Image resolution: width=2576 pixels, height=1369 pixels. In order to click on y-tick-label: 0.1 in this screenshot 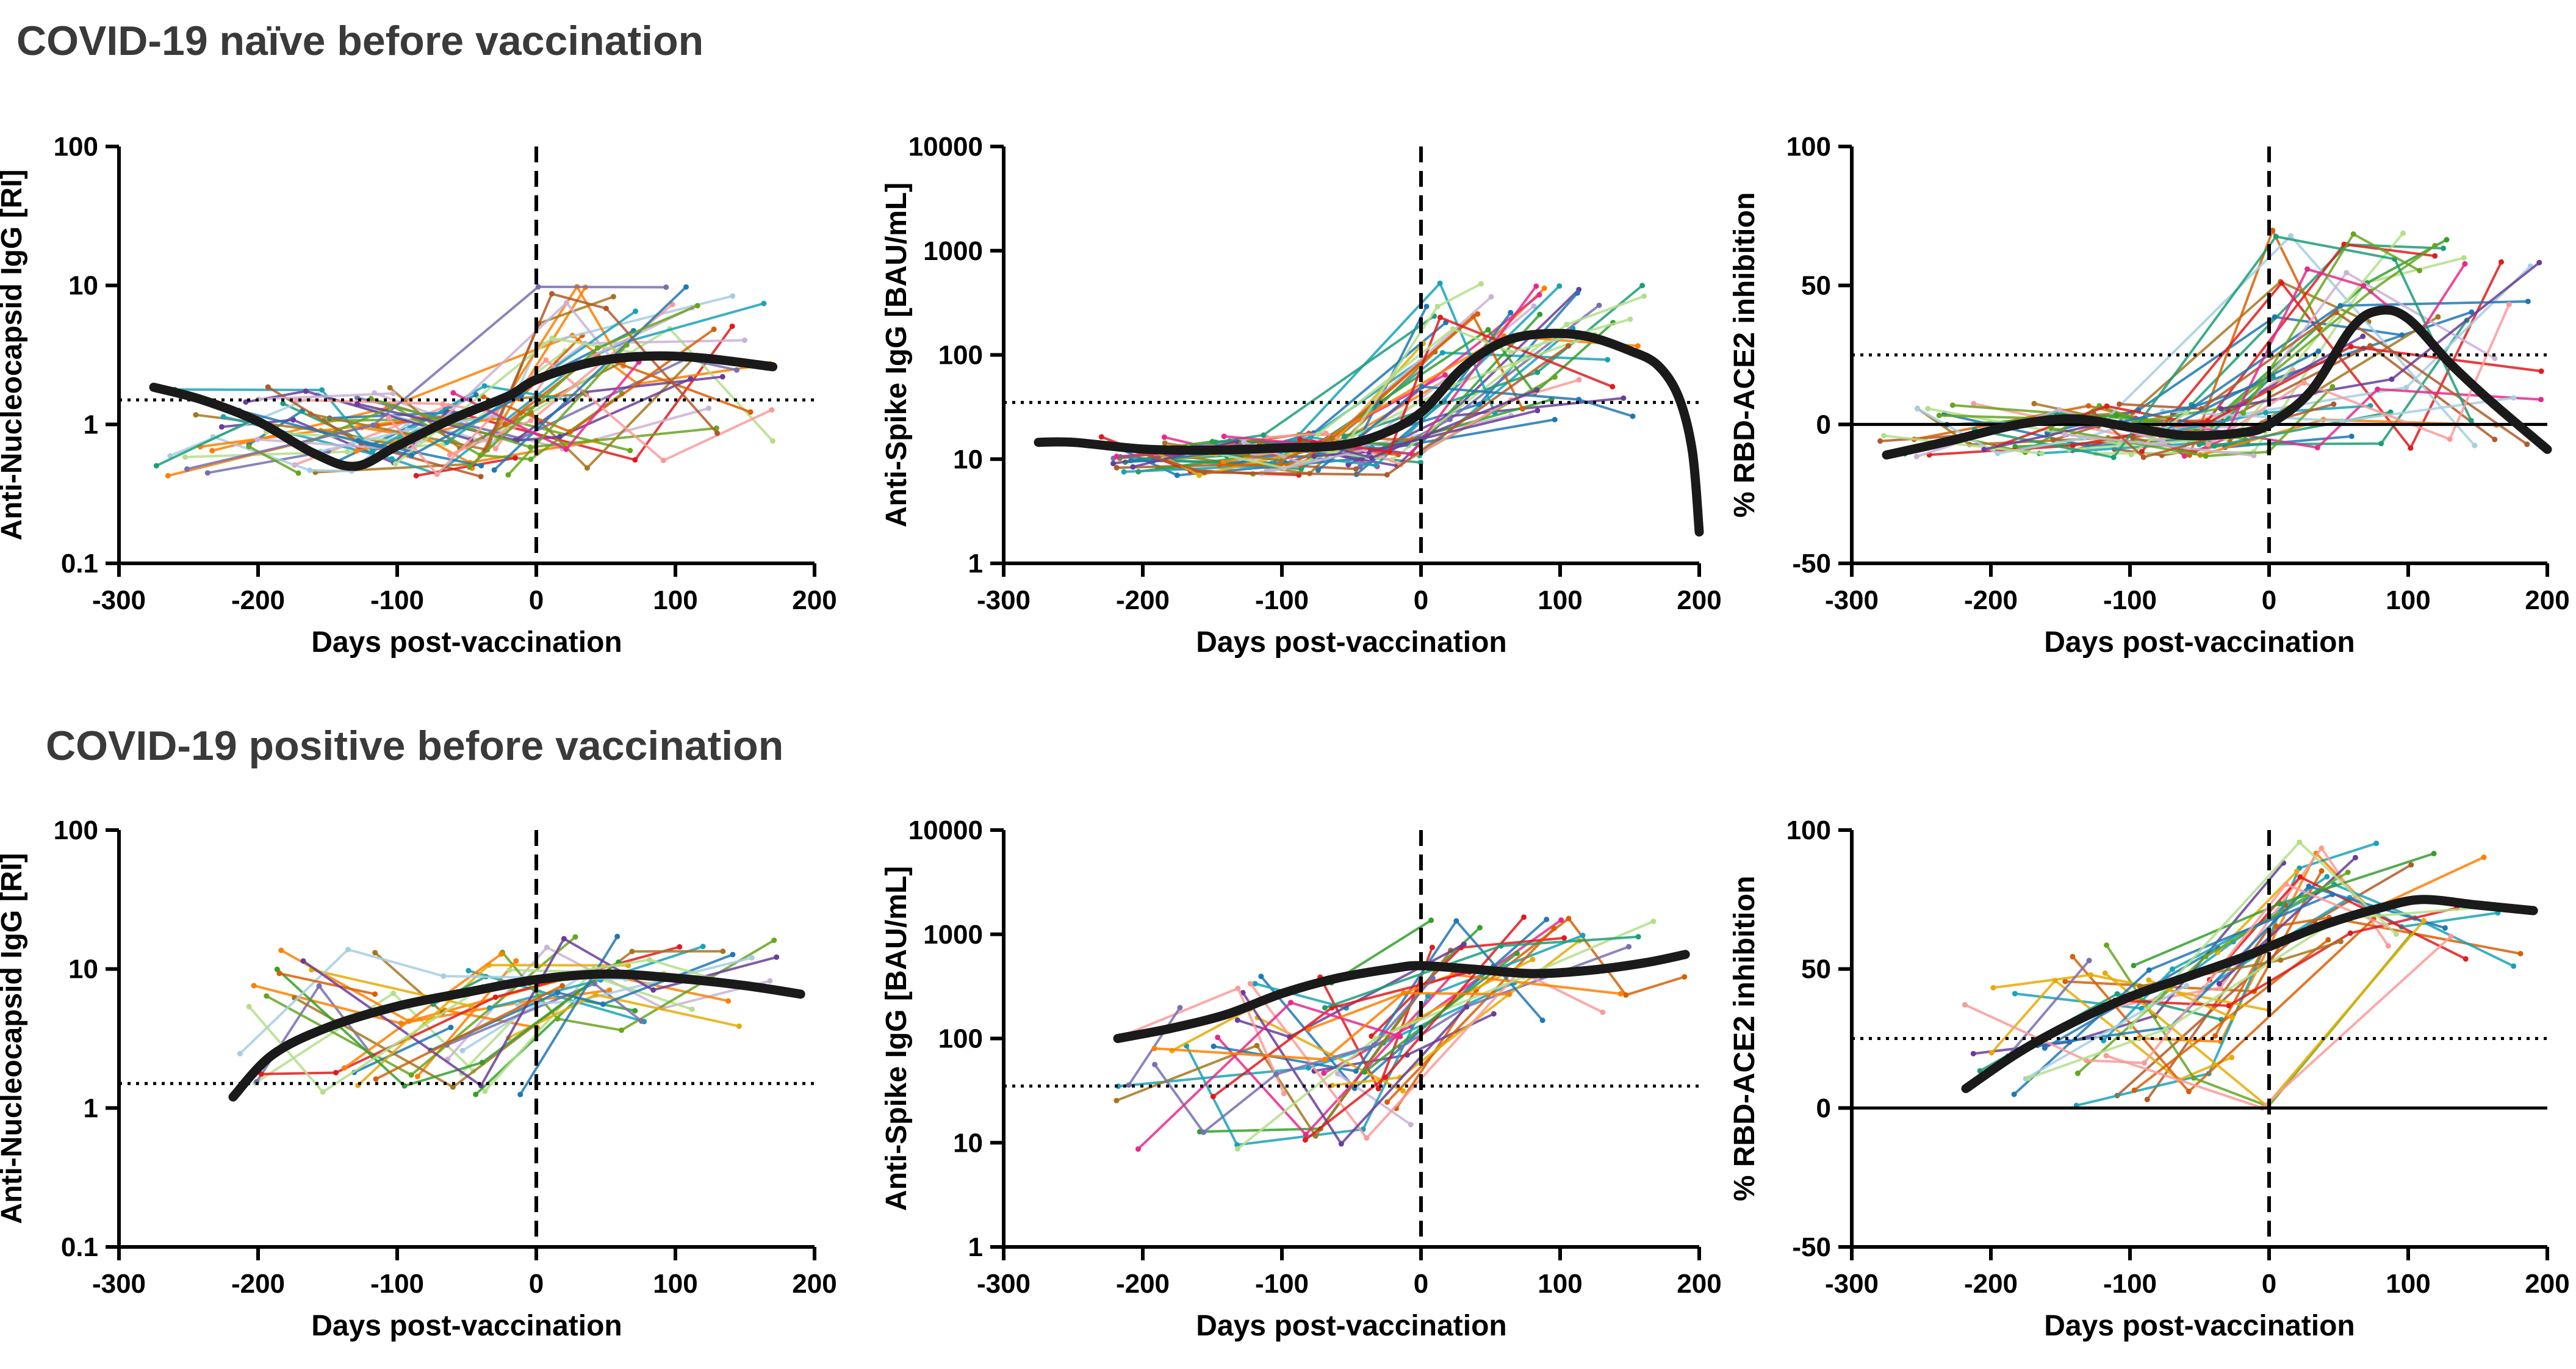, I will do `click(79, 1247)`.